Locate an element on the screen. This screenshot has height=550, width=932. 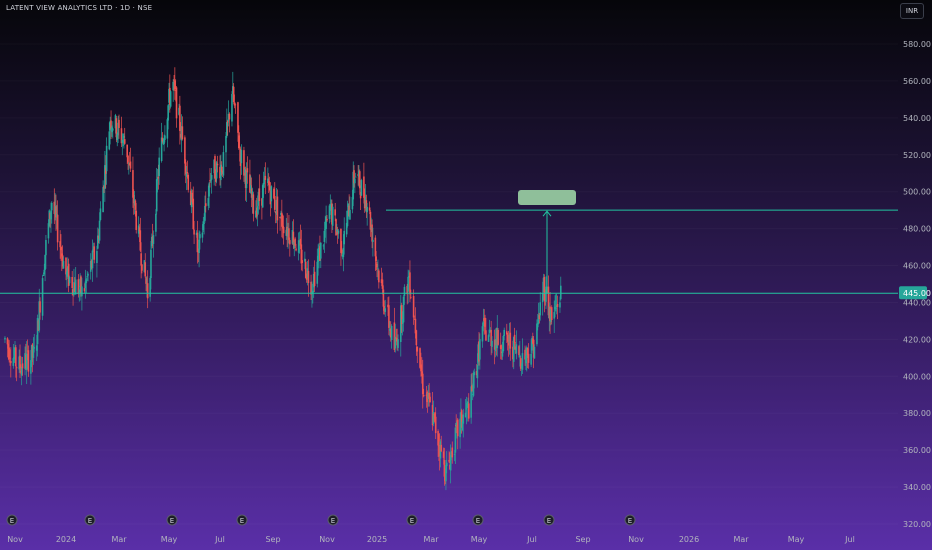
target-arrow-head is located at coordinates (547, 213).